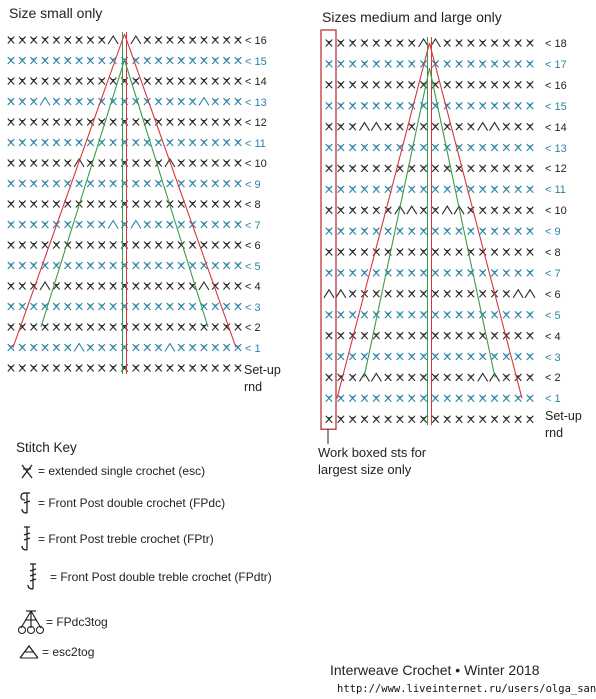 Image resolution: width=596 pixels, height=699 pixels. What do you see at coordinates (553, 399) in the screenshot?
I see `row-label: < 1` at bounding box center [553, 399].